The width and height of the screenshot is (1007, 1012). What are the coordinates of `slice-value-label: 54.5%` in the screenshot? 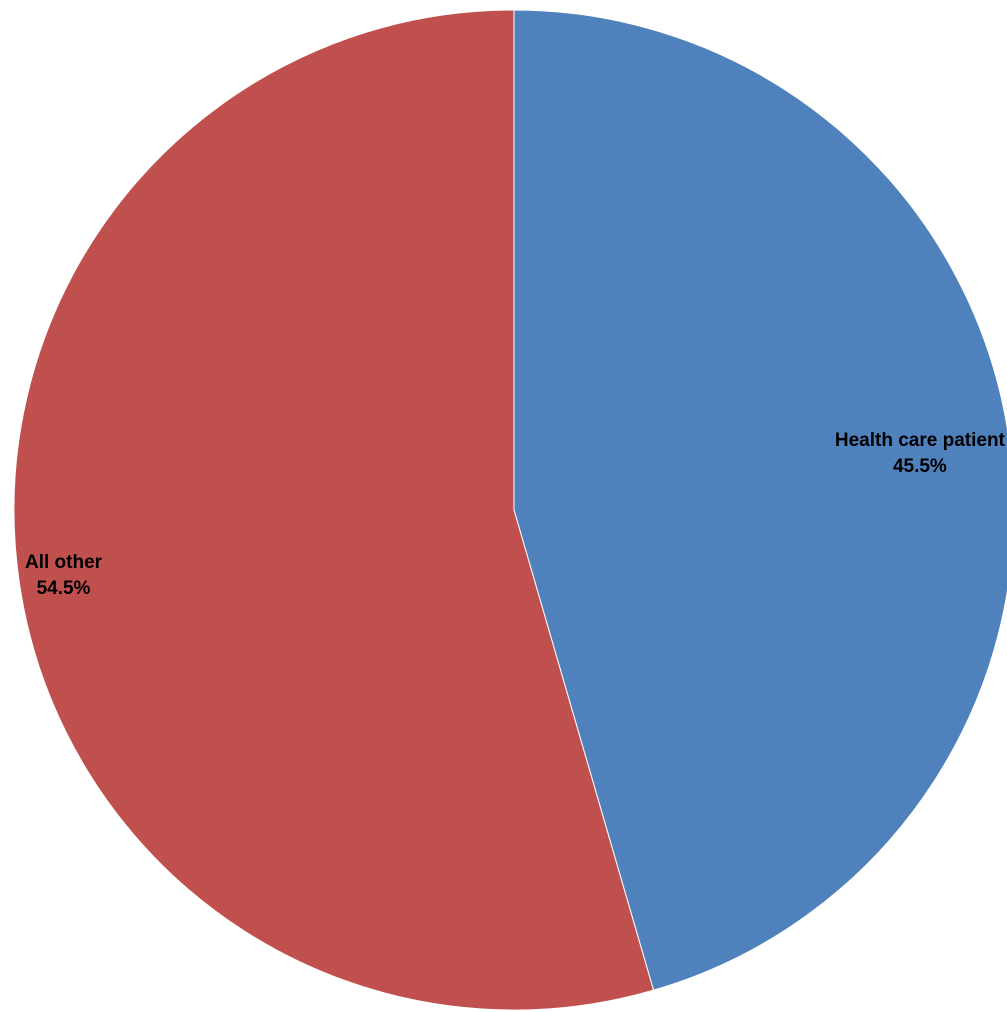 It's located at (64, 588).